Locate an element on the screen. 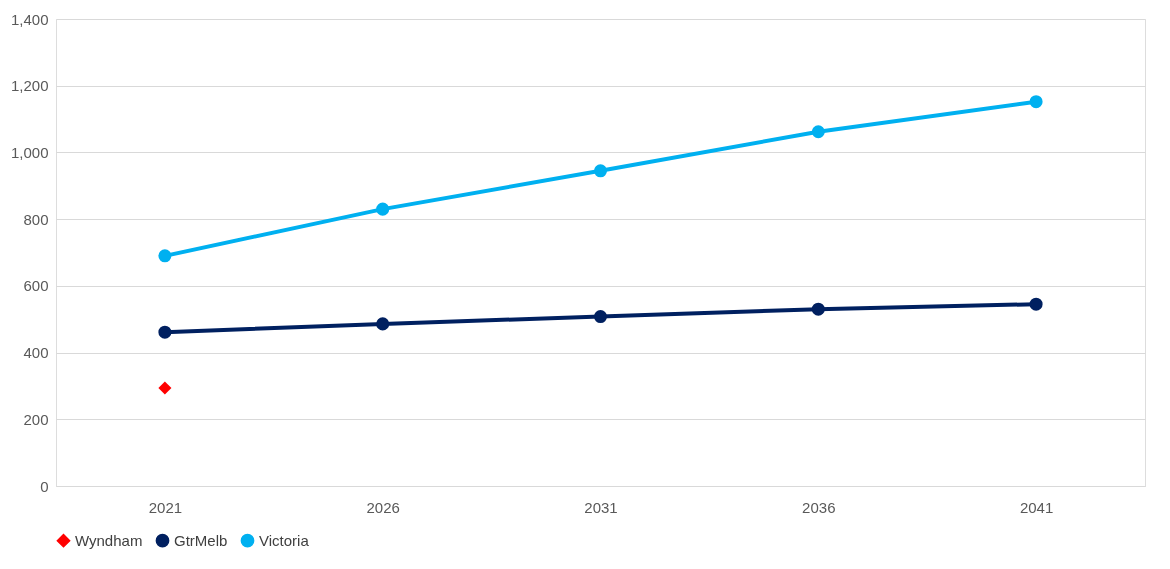 This screenshot has height=569, width=1170. x-tick-label: 2031 is located at coordinates (601, 507).